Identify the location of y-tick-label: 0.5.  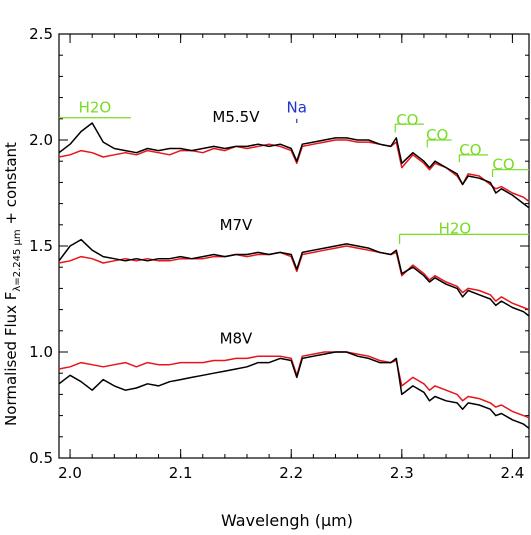
(41, 458).